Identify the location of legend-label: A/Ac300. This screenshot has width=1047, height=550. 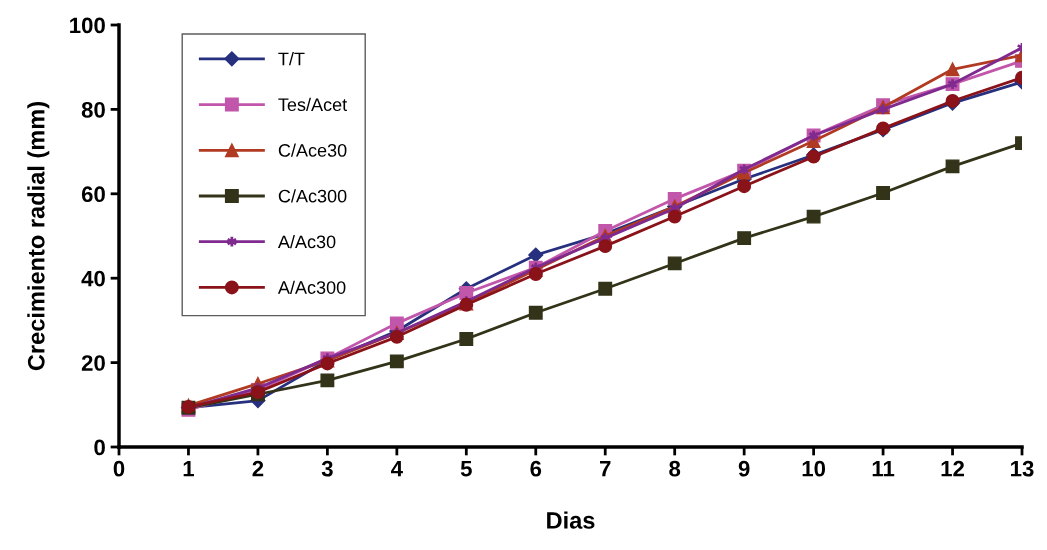
(311, 287).